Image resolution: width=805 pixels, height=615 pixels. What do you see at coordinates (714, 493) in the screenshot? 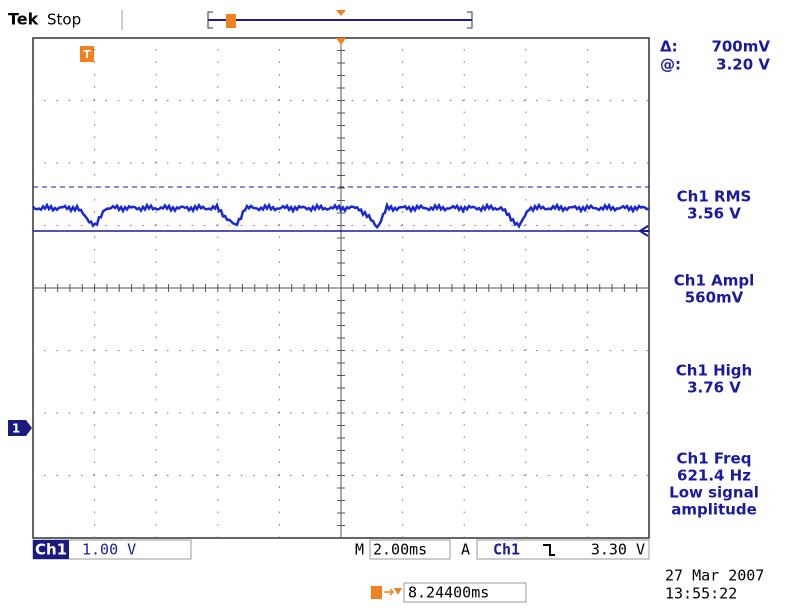
I see `measurement-note: Low signal` at bounding box center [714, 493].